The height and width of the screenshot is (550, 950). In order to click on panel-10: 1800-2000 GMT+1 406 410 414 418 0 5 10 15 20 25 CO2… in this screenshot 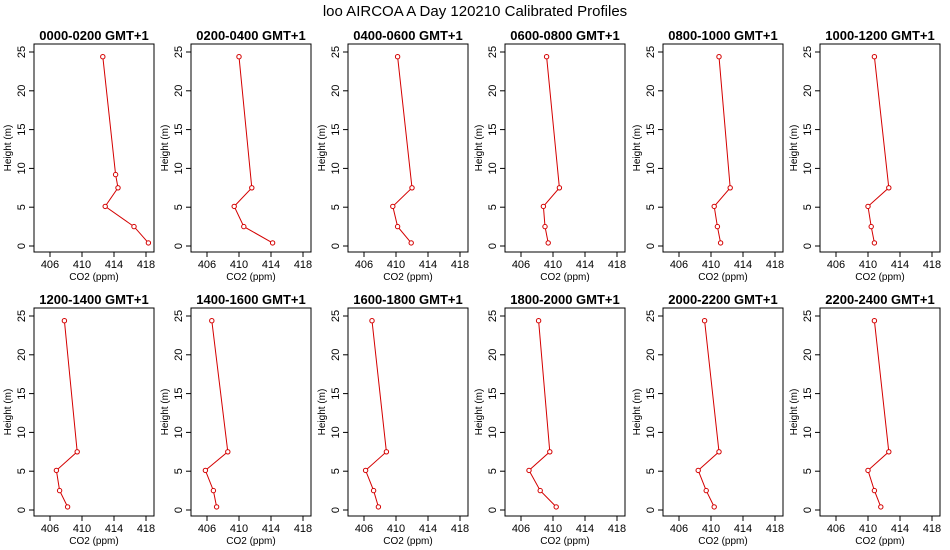, I will do `click(550, 419)`.